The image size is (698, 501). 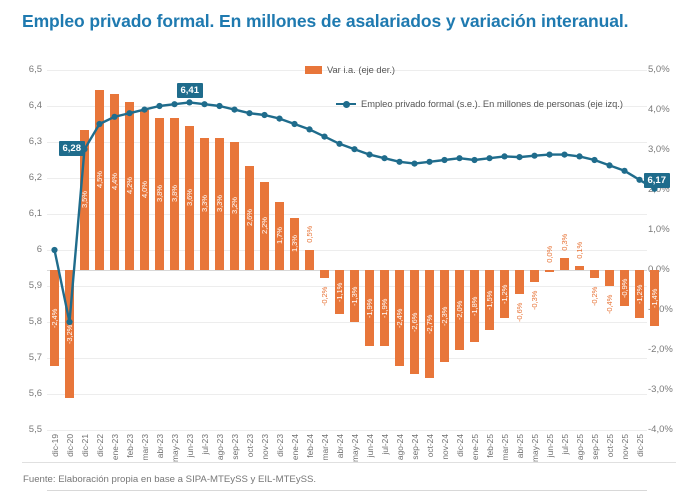 I want to click on x-axis-tick-label: mar-25, so click(x=504, y=447).